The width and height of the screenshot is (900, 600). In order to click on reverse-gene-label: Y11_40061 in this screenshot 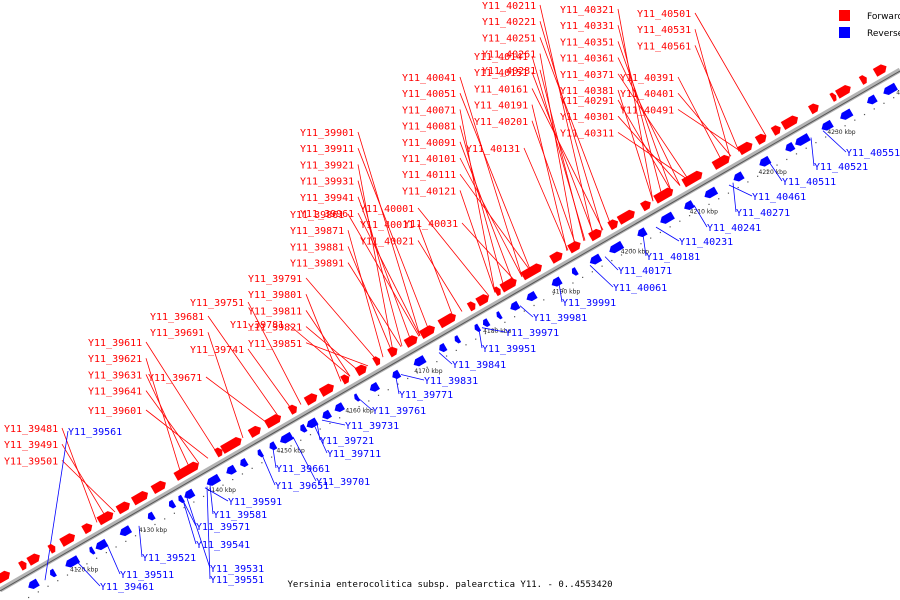, I will do `click(640, 288)`.